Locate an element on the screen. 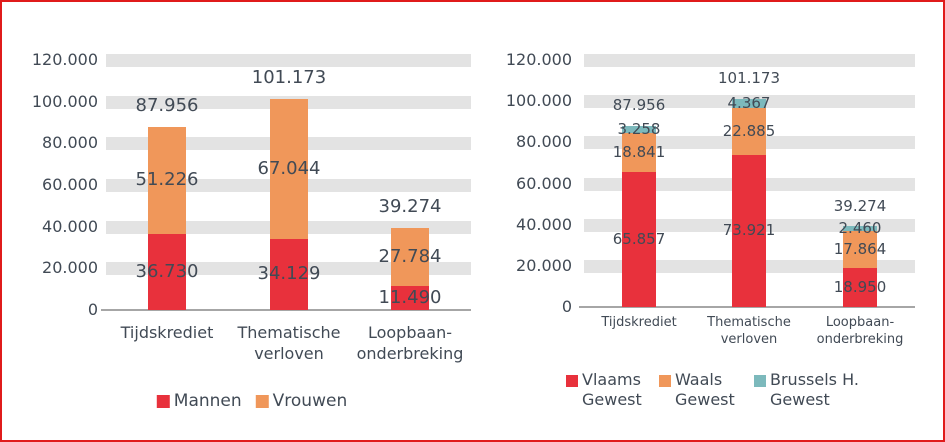 The width and height of the screenshot is (945, 442). legend-swatch-mannen is located at coordinates (163, 401).